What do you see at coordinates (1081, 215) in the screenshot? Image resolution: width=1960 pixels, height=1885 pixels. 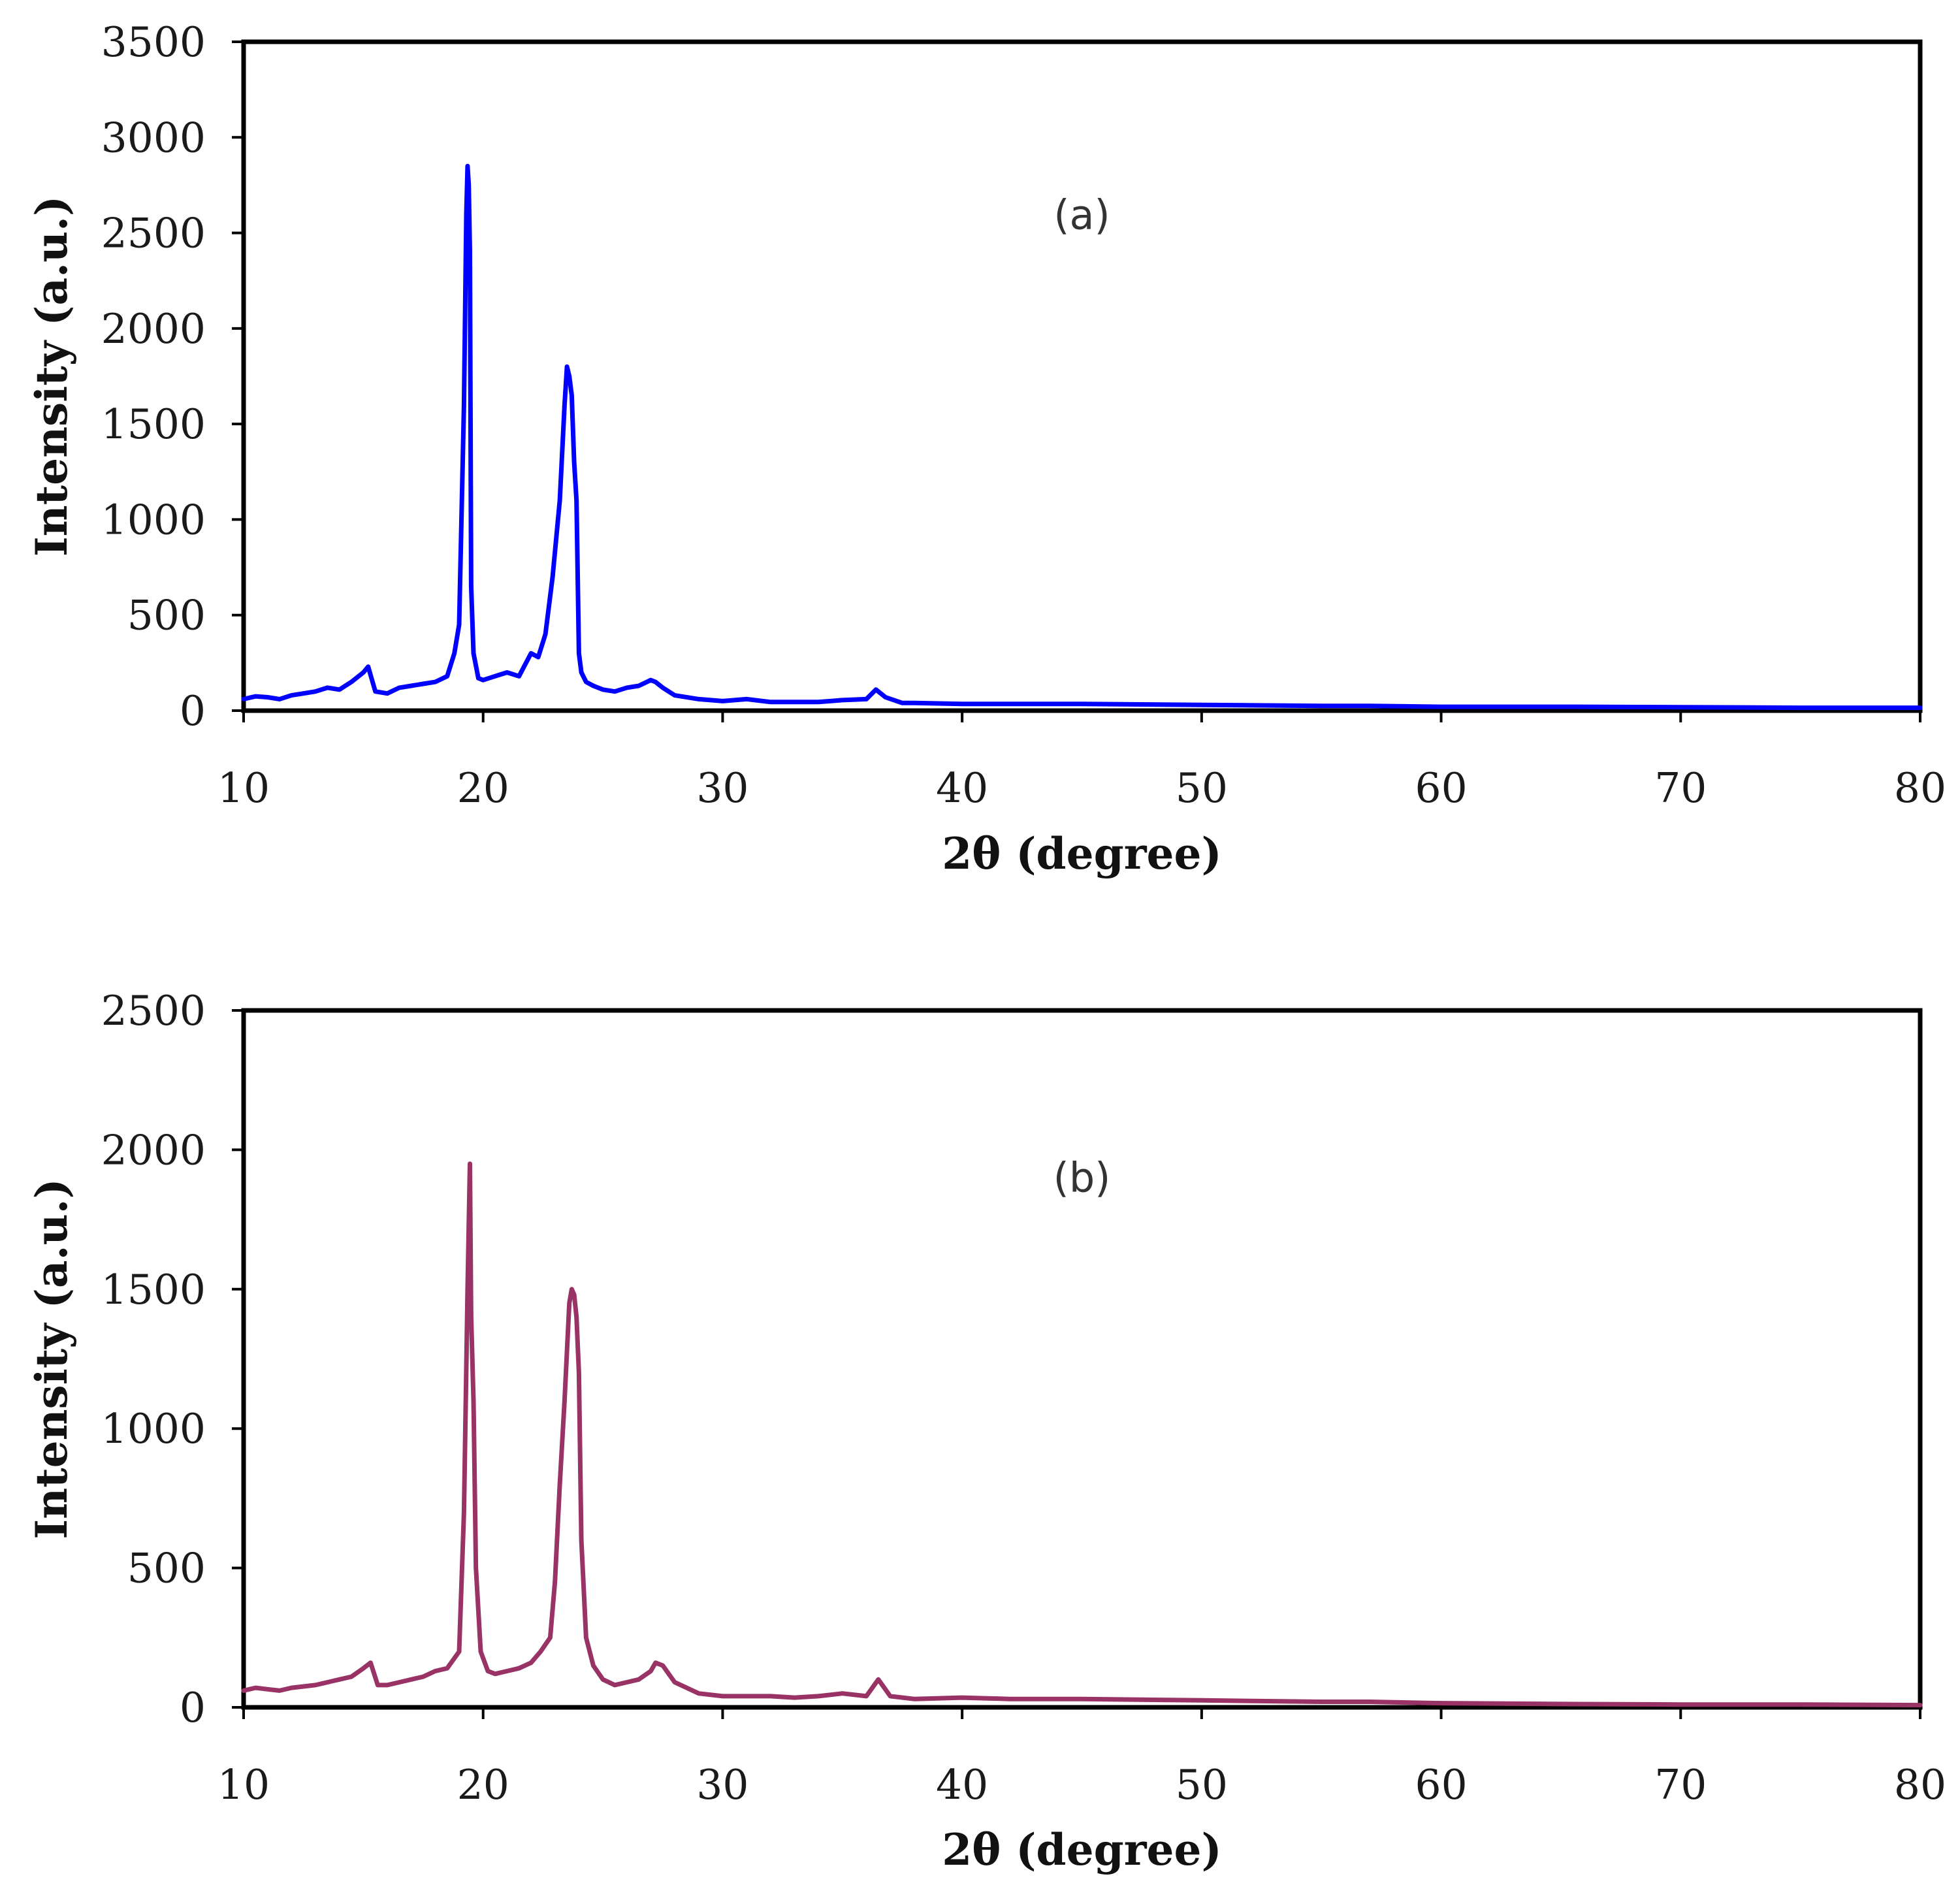 I see `panel-label: (a)` at bounding box center [1081, 215].